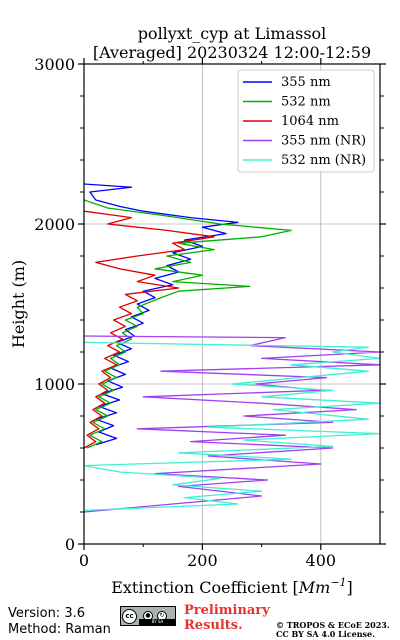 The height and width of the screenshot is (640, 400). I want to click on legend-label-2: 1064 nm, so click(310, 121).